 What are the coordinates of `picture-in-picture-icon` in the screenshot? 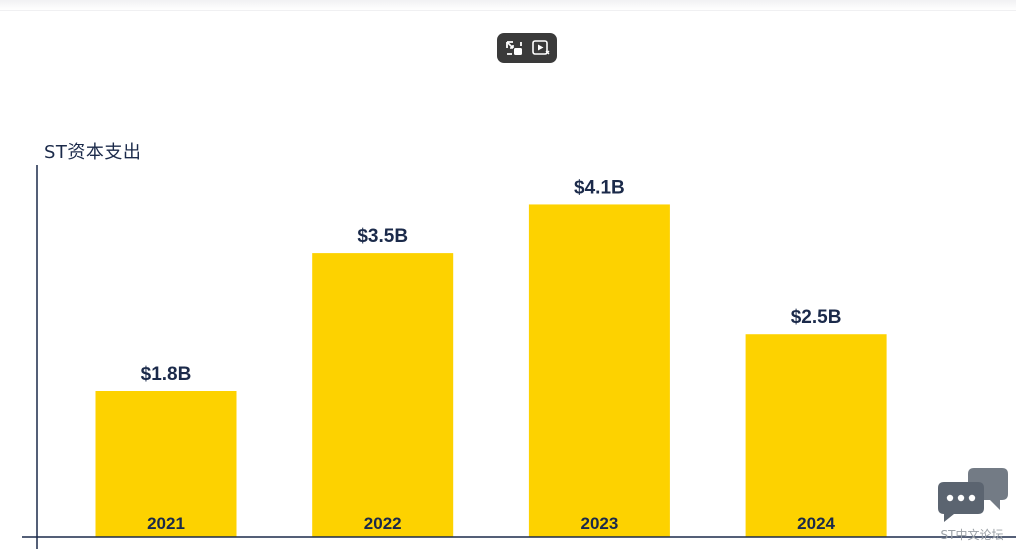 It's located at (513, 48).